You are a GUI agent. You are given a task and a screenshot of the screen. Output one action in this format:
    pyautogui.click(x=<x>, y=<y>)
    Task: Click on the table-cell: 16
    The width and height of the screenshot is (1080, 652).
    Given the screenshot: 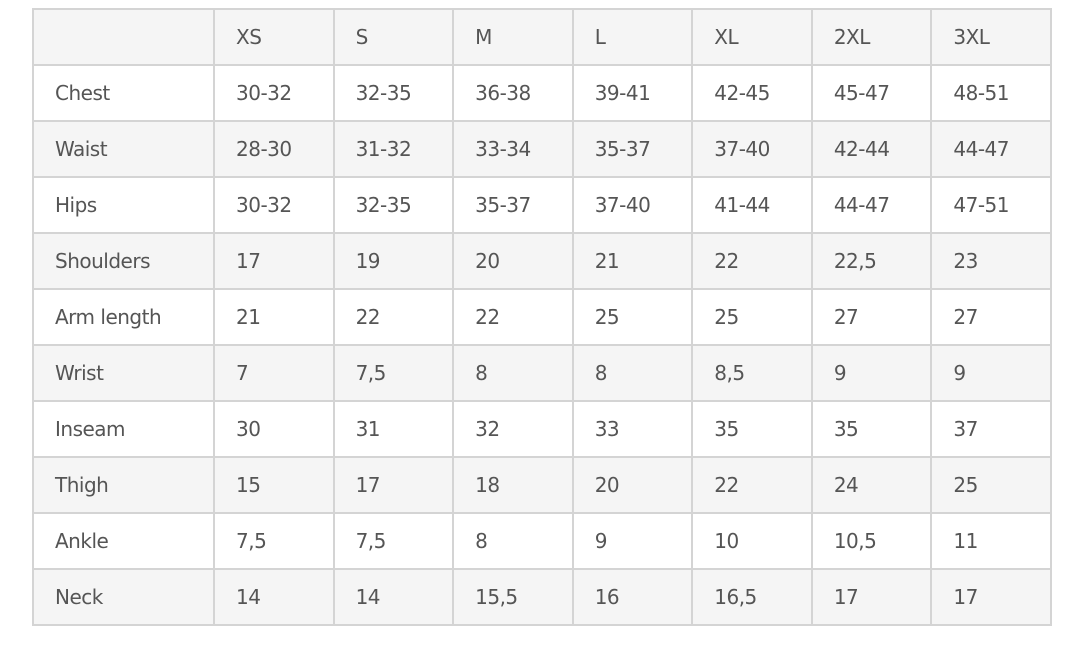 What is the action you would take?
    pyautogui.click(x=632, y=597)
    